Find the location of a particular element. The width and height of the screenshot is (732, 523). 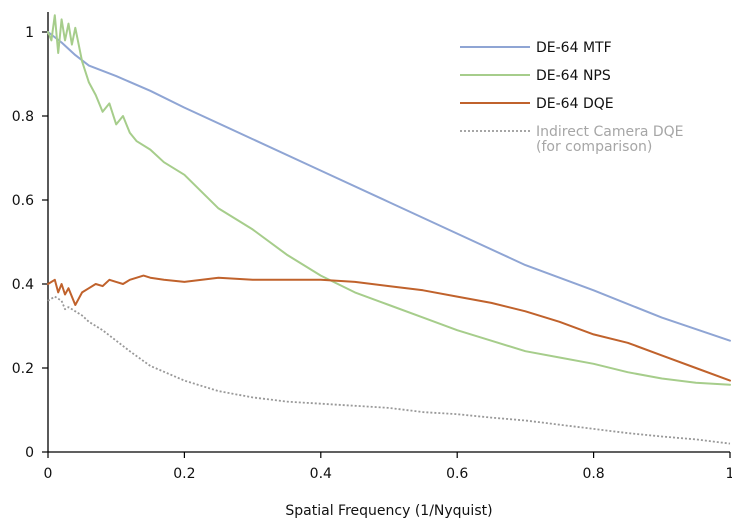

legend-label-3-line2: (for comparison) is located at coordinates (594, 147).